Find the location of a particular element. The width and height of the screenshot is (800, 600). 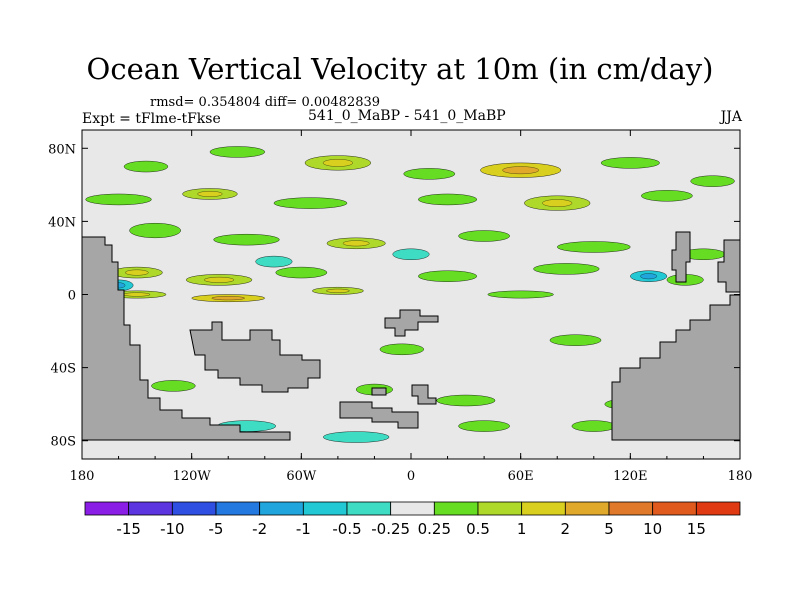

colorbar-label: 15 is located at coordinates (696, 529).